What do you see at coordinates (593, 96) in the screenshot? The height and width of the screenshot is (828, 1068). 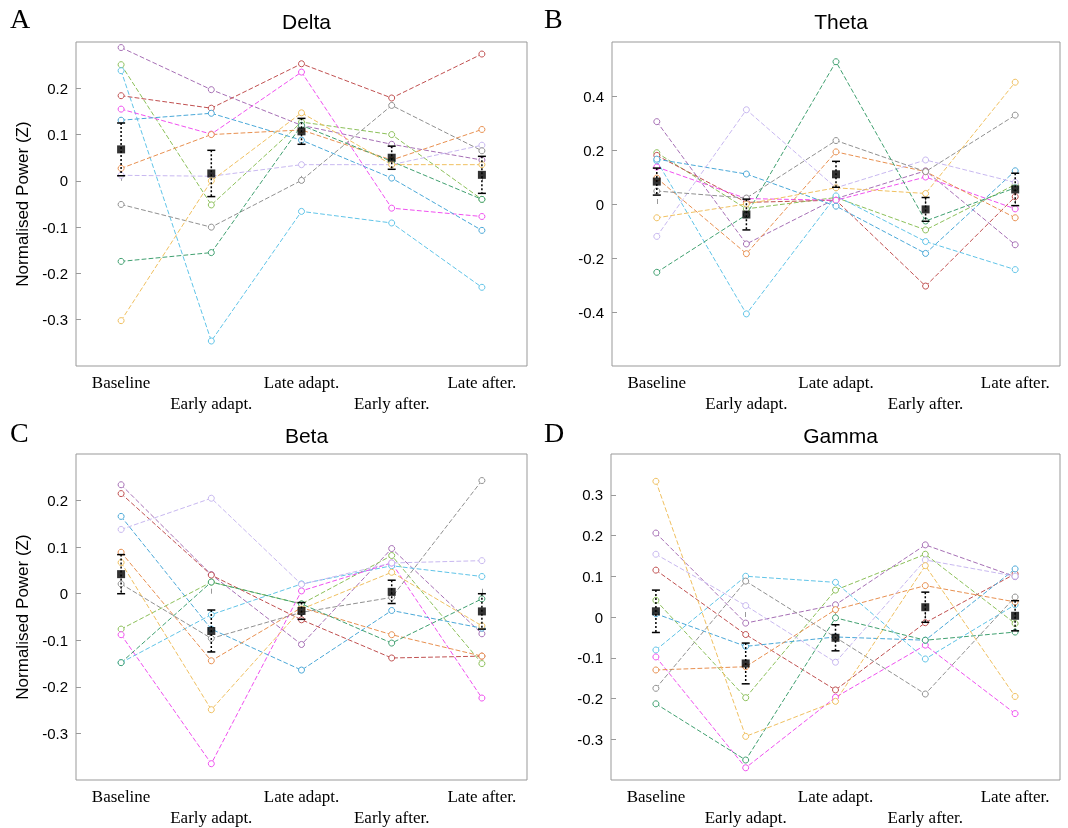 I see `y-tick-label: 0.4` at bounding box center [593, 96].